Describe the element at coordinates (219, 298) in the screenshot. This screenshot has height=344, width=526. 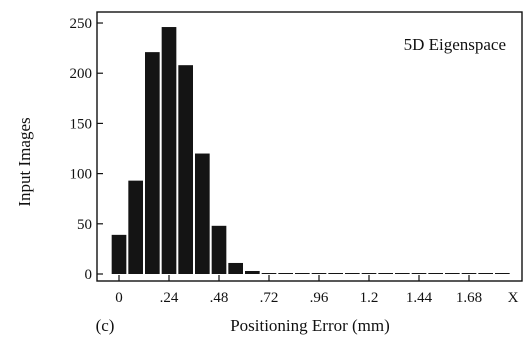
I see `x-tick-label: .48` at that location.